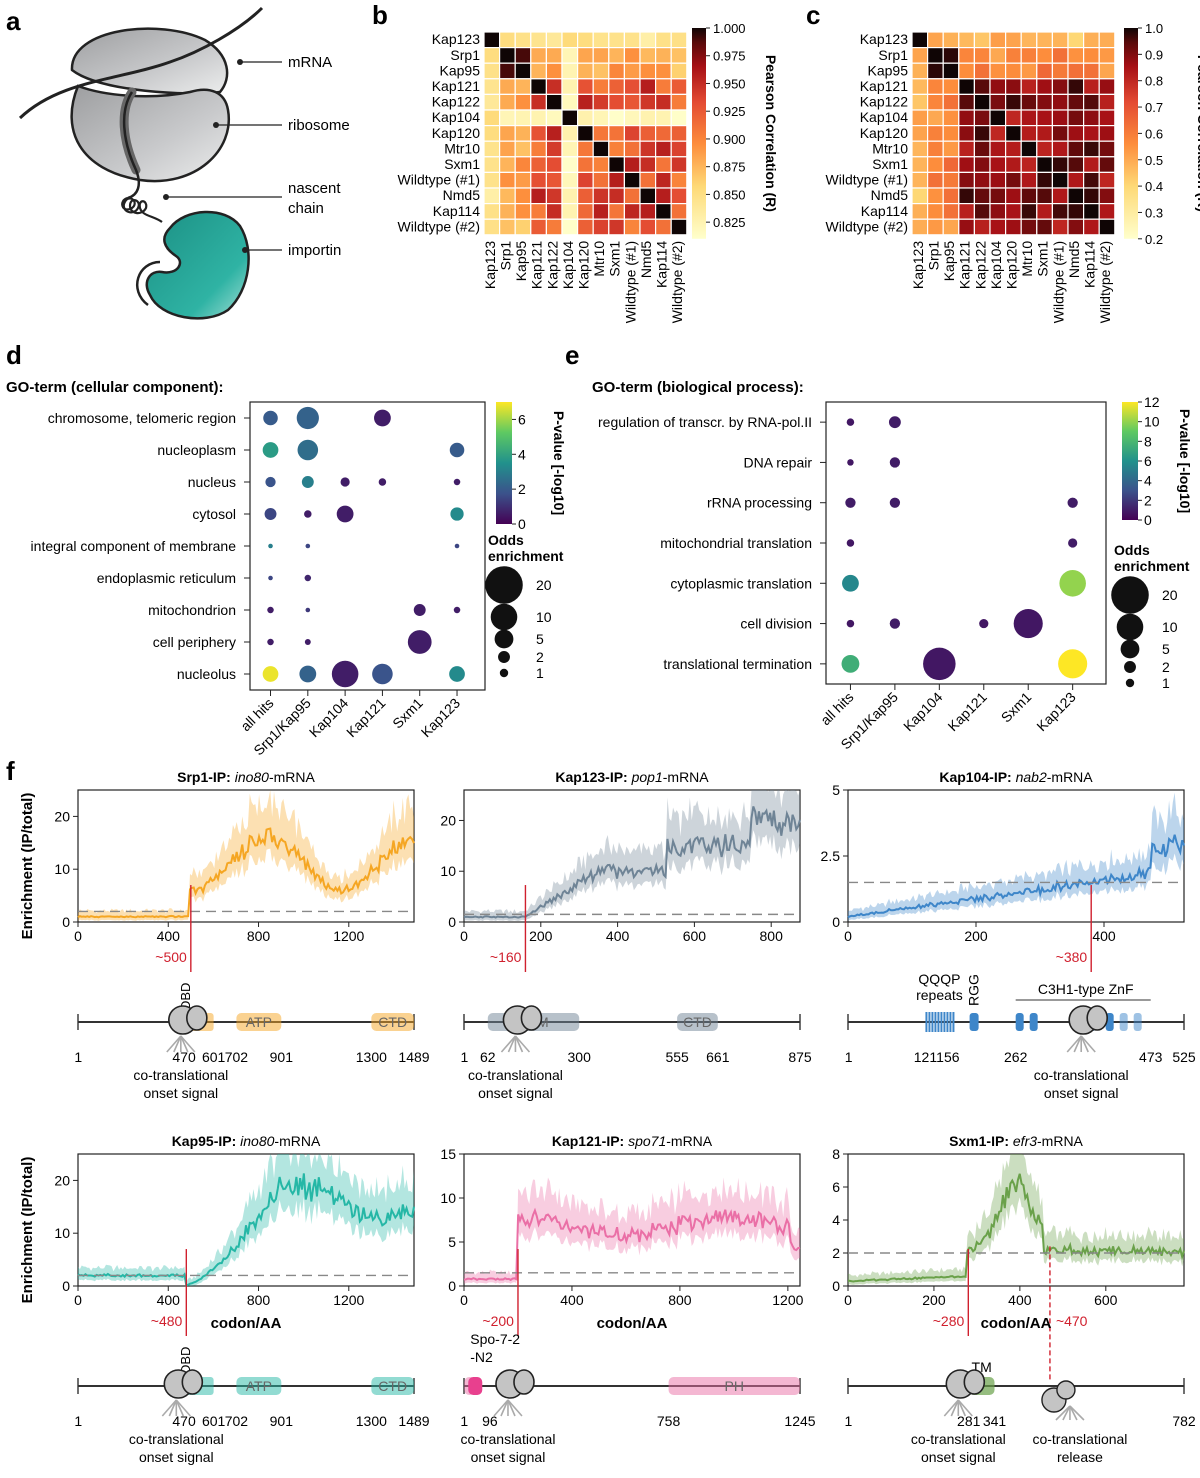  Describe the element at coordinates (1131, 133) in the screenshot. I see `colorbar` at that location.